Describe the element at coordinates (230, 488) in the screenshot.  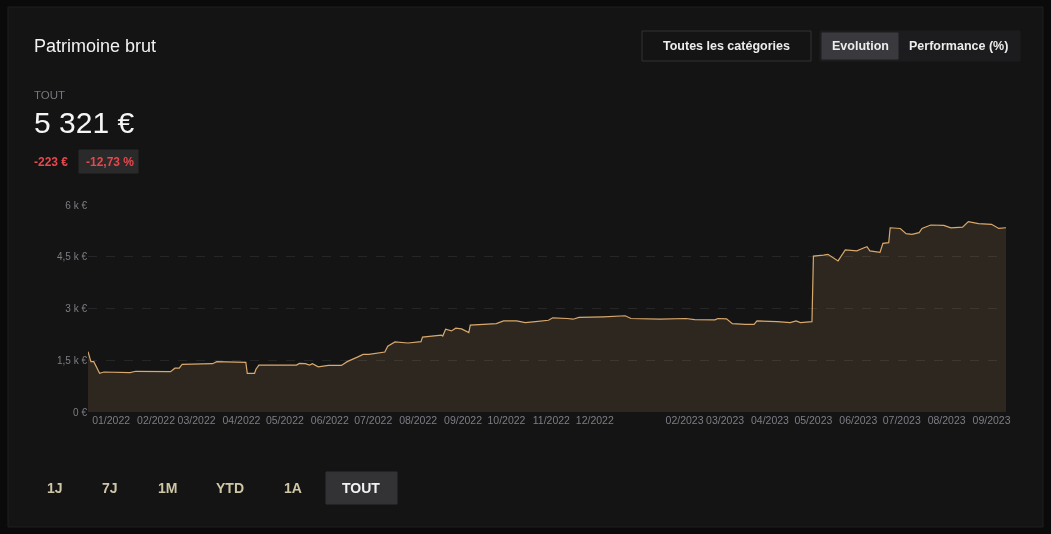
I see `text: YTD` at that location.